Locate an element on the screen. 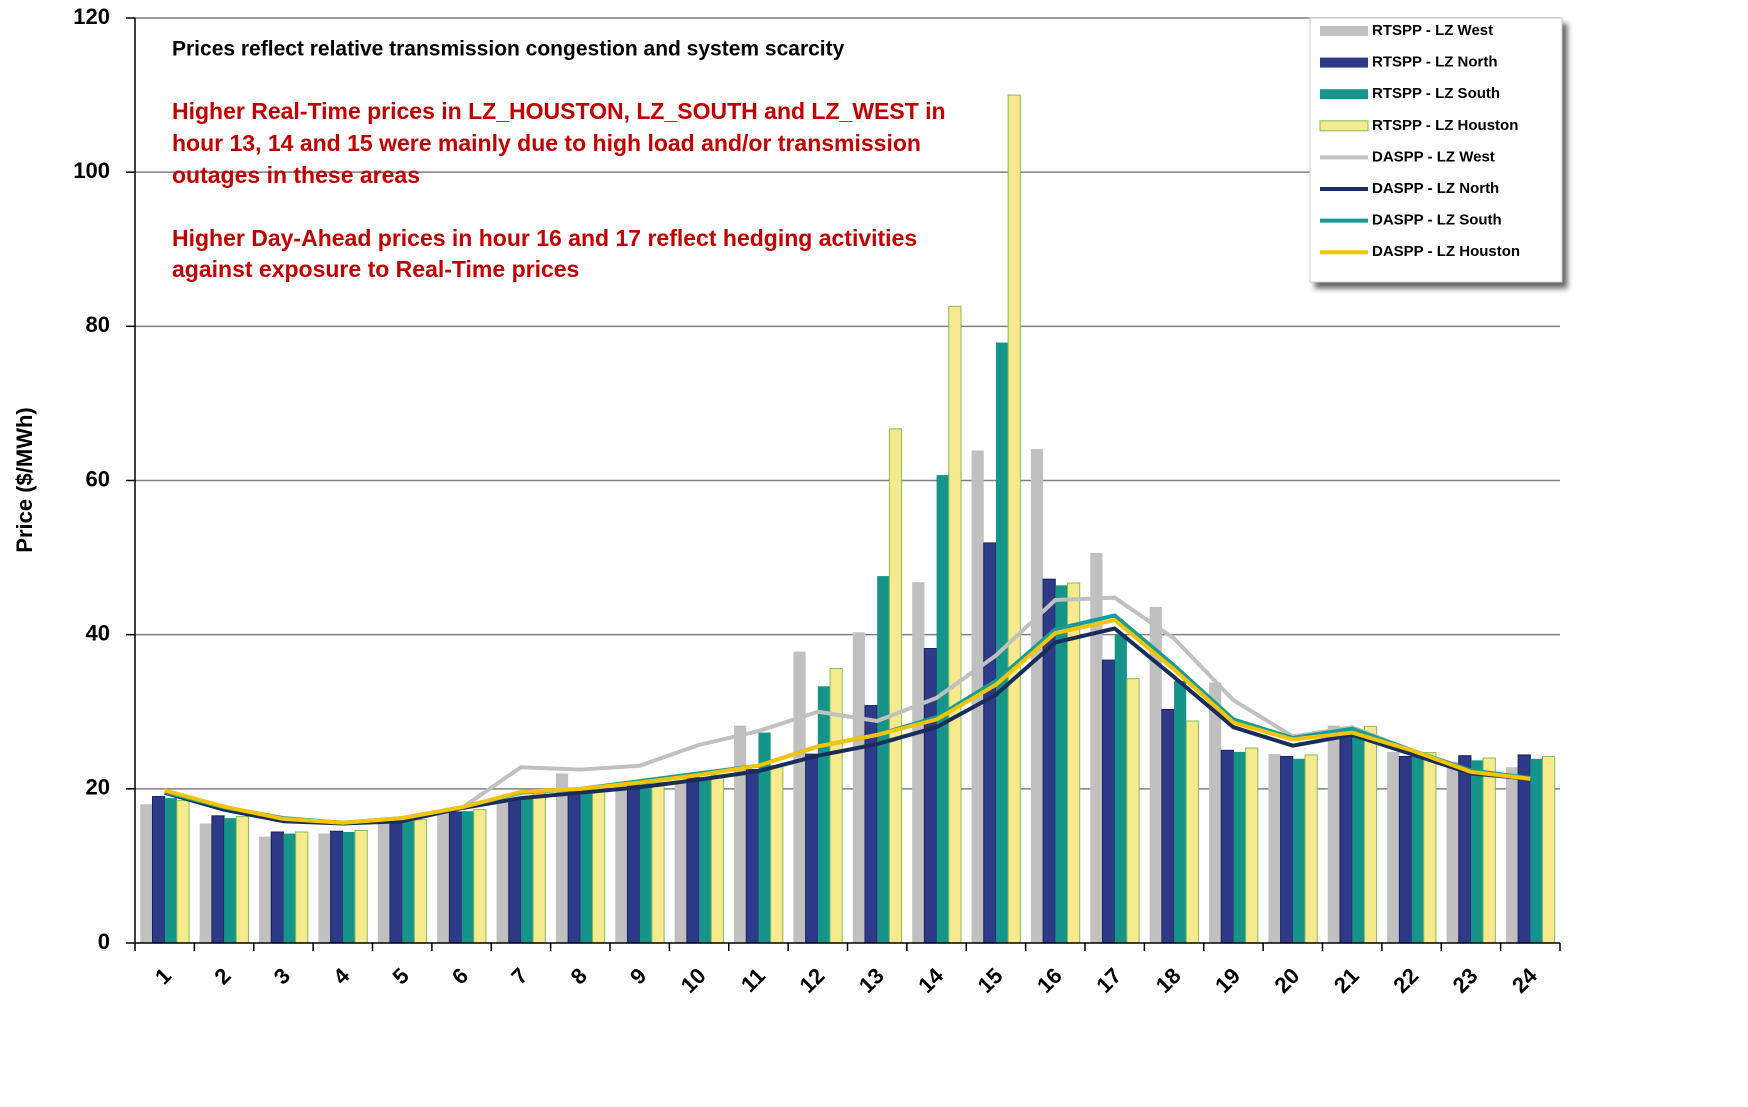  x-tick-label: 22 is located at coordinates (1405, 980).